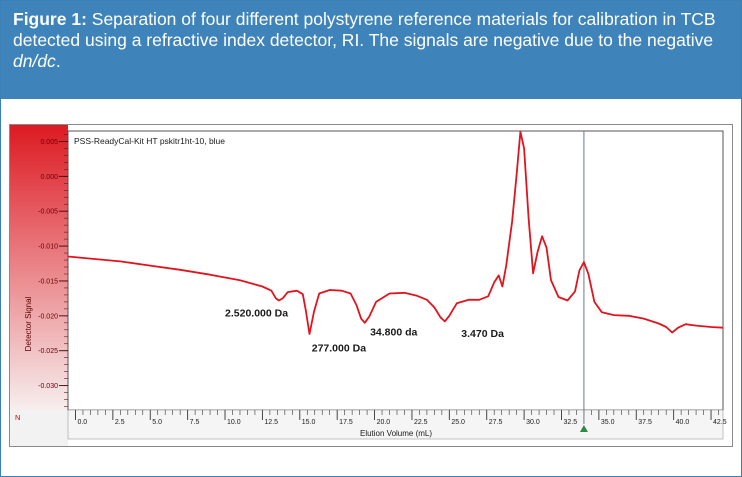 This screenshot has height=477, width=742. What do you see at coordinates (570, 422) in the screenshot?
I see `x-tick-label: 32.5` at bounding box center [570, 422].